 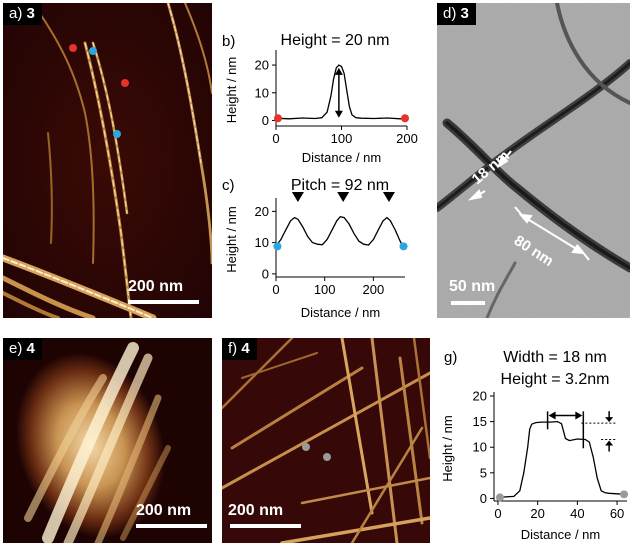 What do you see at coordinates (156, 286) in the screenshot?
I see `scale-bar-label-a: 200 nm` at bounding box center [156, 286].